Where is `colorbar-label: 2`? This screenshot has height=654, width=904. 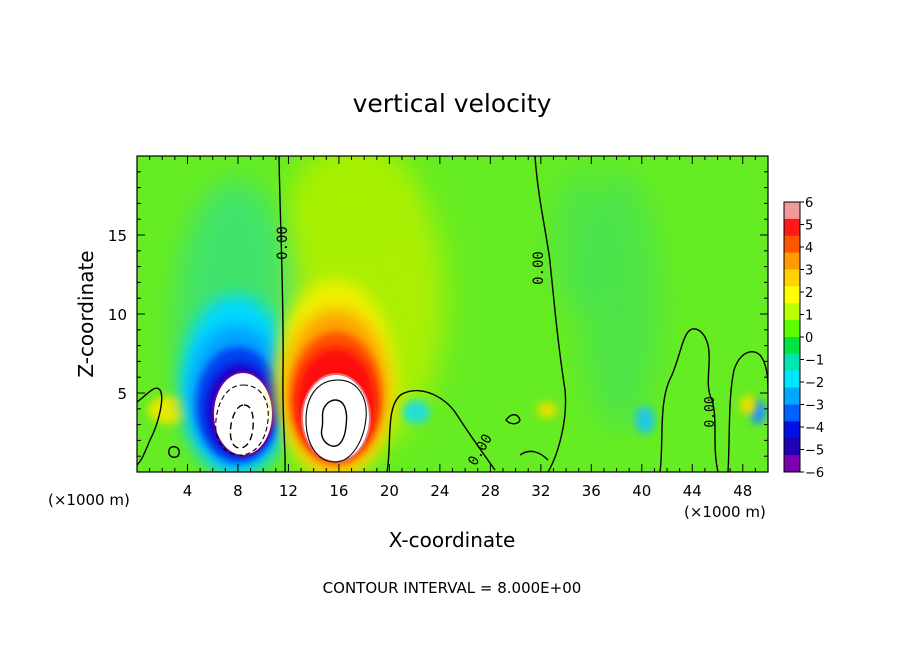
colorbar-label: 2 is located at coordinates (809, 293).